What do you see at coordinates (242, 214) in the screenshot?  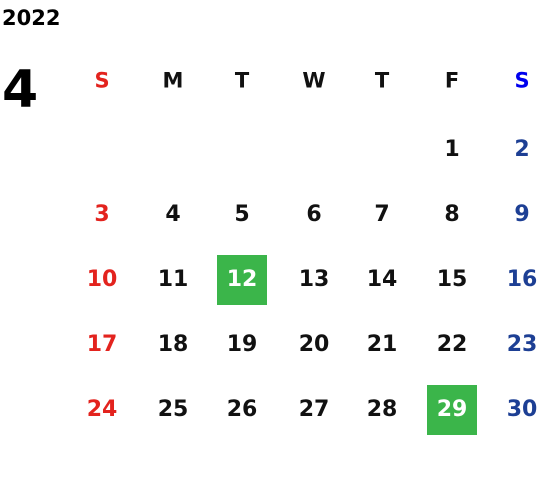 I see `day: 5` at bounding box center [242, 214].